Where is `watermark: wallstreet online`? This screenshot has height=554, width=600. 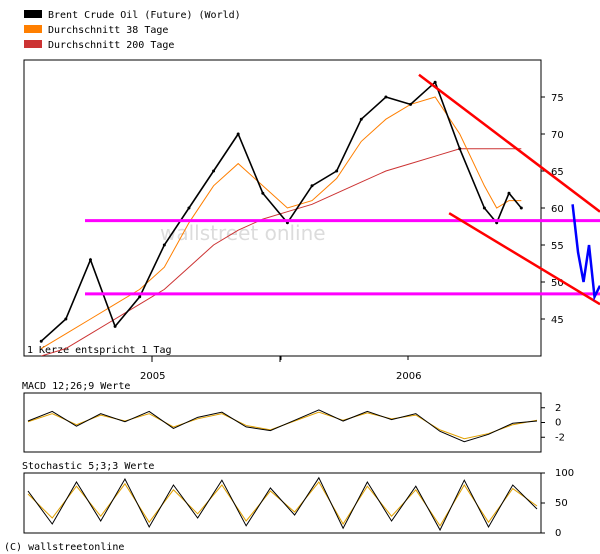
watermark: wallstreet online is located at coordinates (243, 233).